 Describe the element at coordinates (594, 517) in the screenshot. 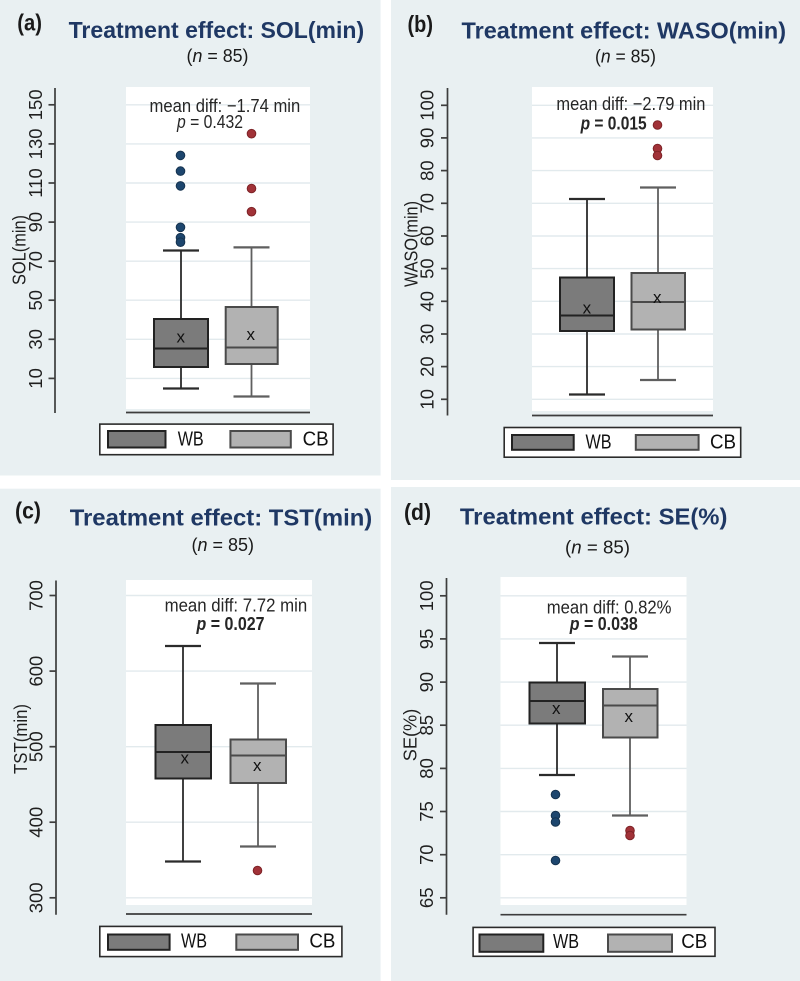

I see `svg-text: Treatment effect: SE(%)` at that location.